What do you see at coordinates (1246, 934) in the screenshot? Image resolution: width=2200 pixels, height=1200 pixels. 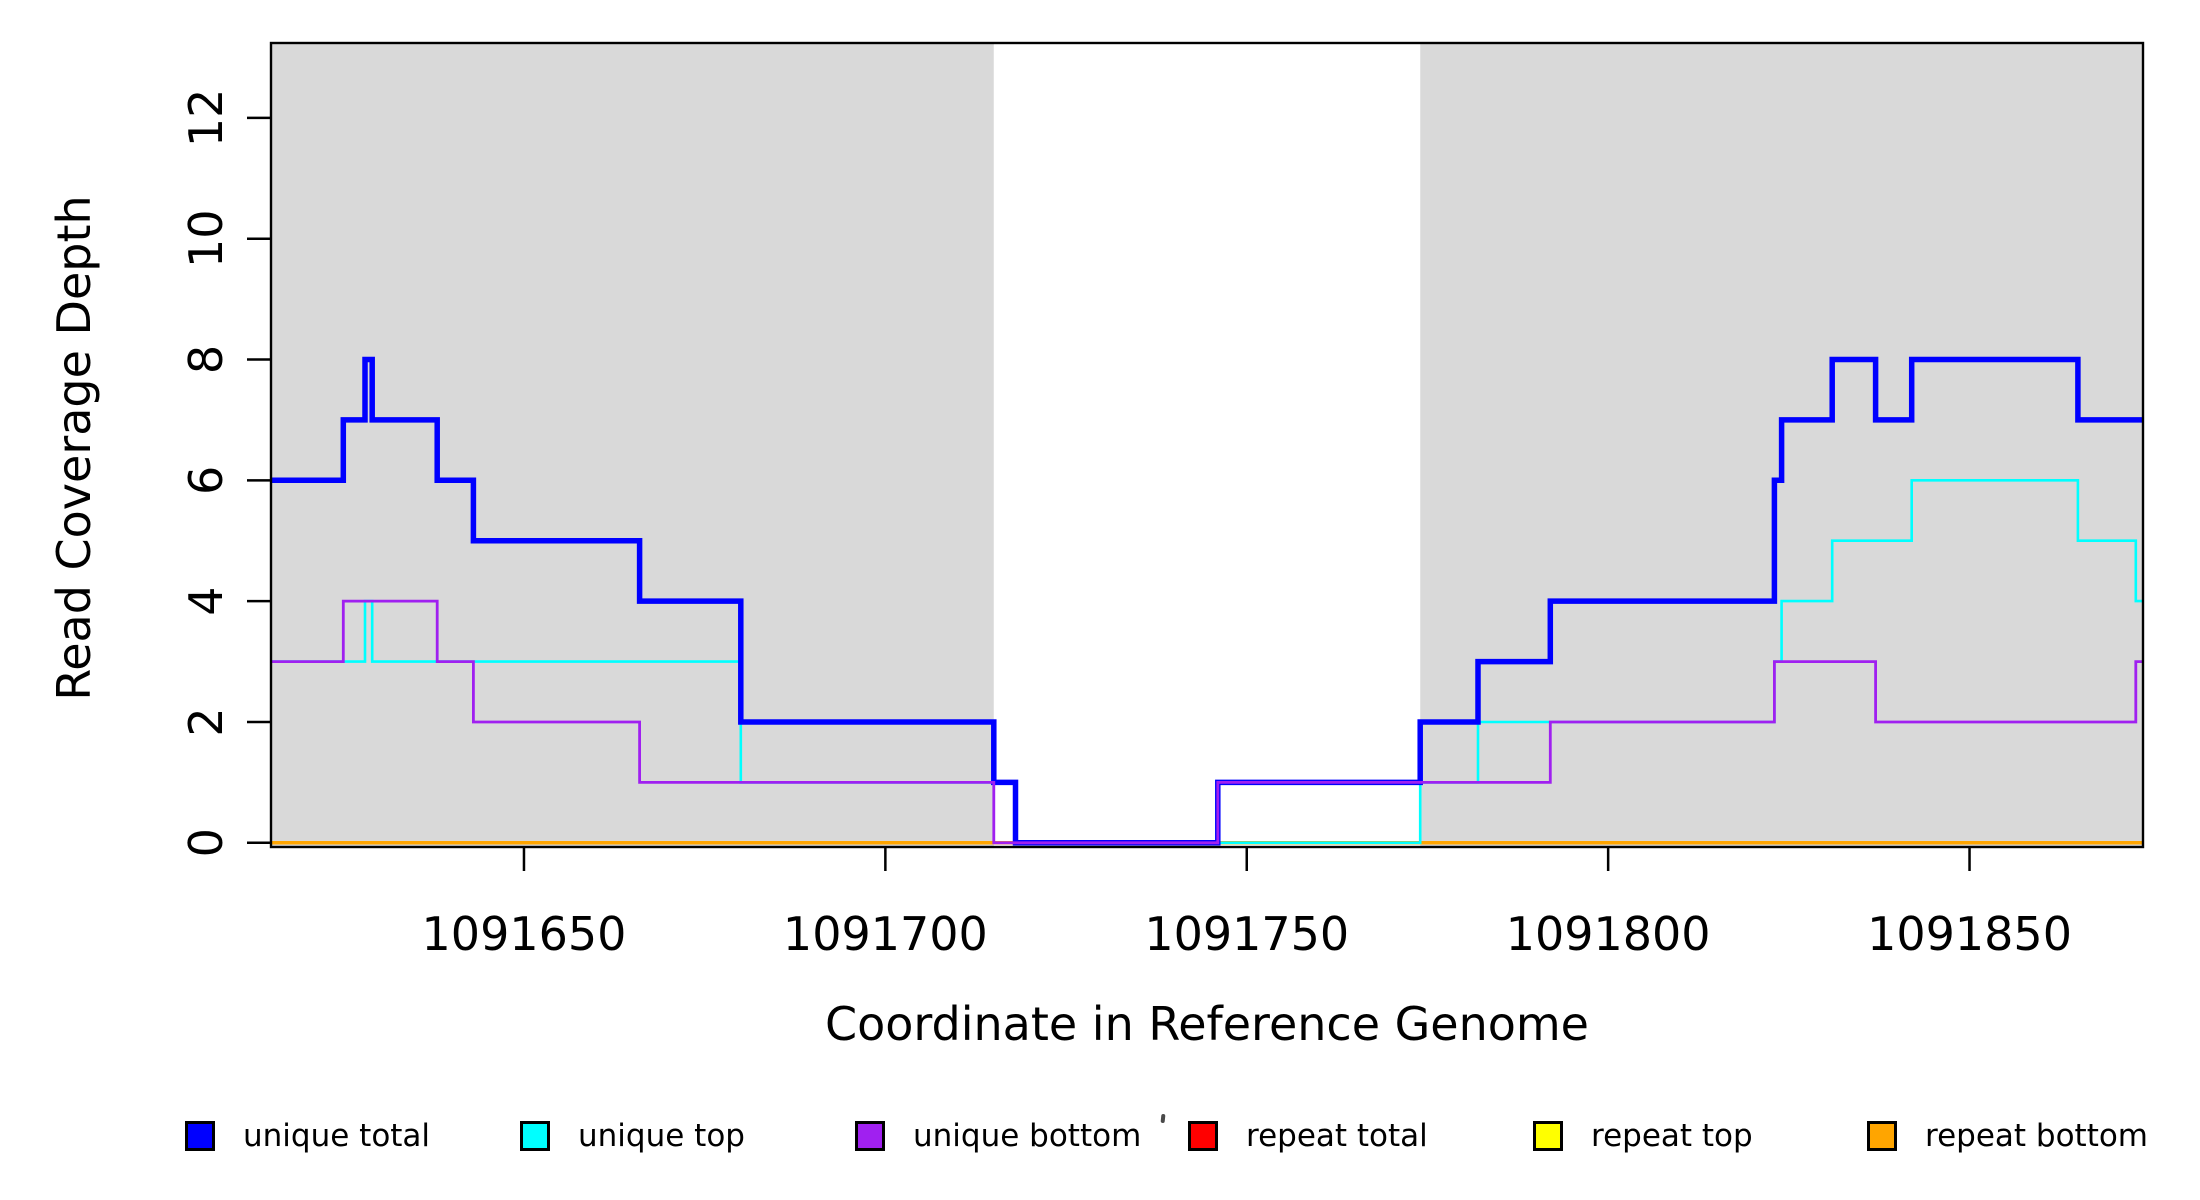 I see `x-tick-label: 1091750` at bounding box center [1246, 934].